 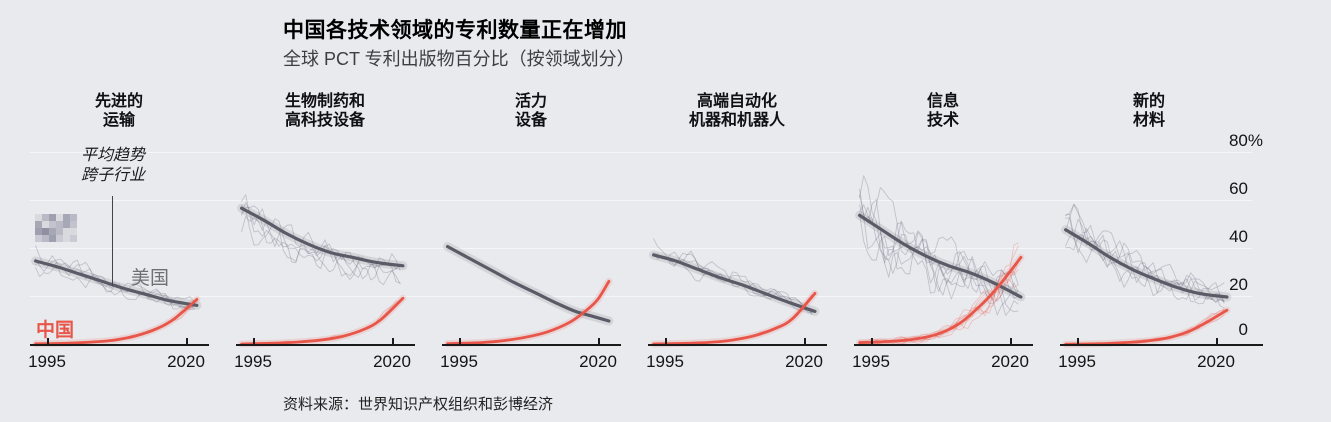 I want to click on panel-title-1: 先进的 运输, so click(x=119, y=111).